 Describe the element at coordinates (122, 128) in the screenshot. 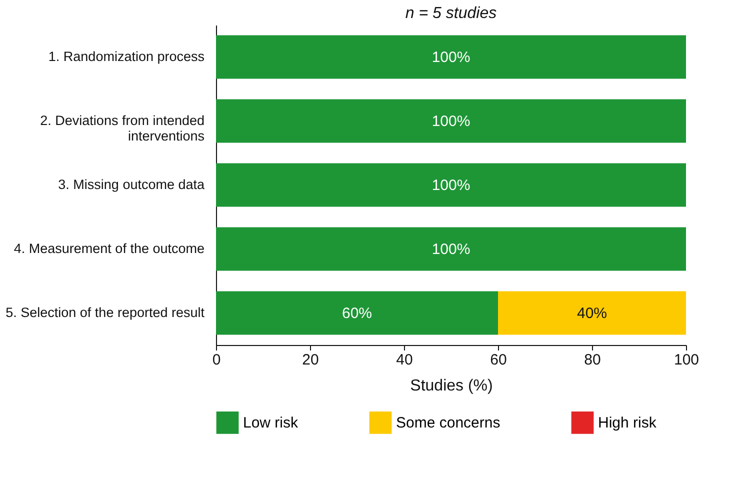

I see `y-tick-label: 2. Deviations from intended interventions` at that location.